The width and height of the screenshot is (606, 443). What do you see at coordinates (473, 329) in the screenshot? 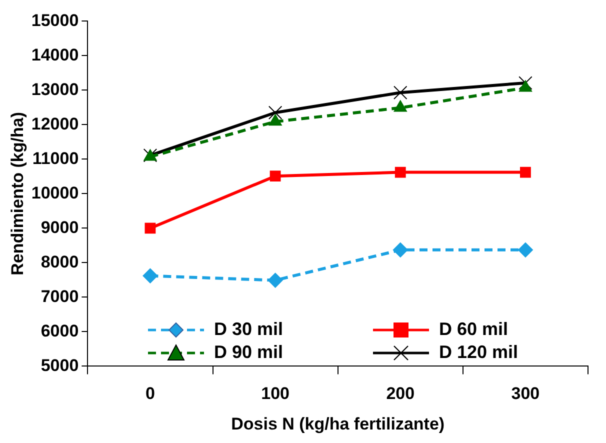
I see `legend-label: D 60 mil` at bounding box center [473, 329].